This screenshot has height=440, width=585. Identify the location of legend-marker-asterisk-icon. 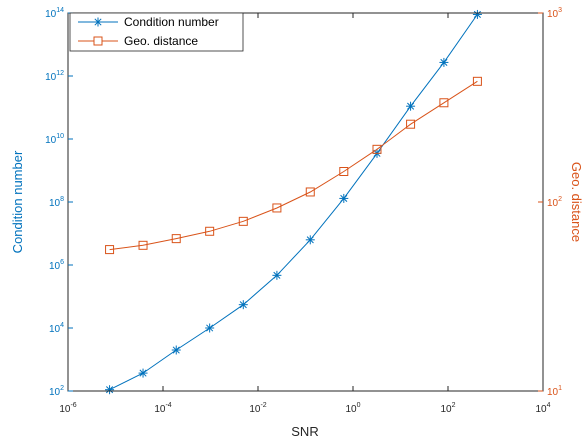
(98, 22).